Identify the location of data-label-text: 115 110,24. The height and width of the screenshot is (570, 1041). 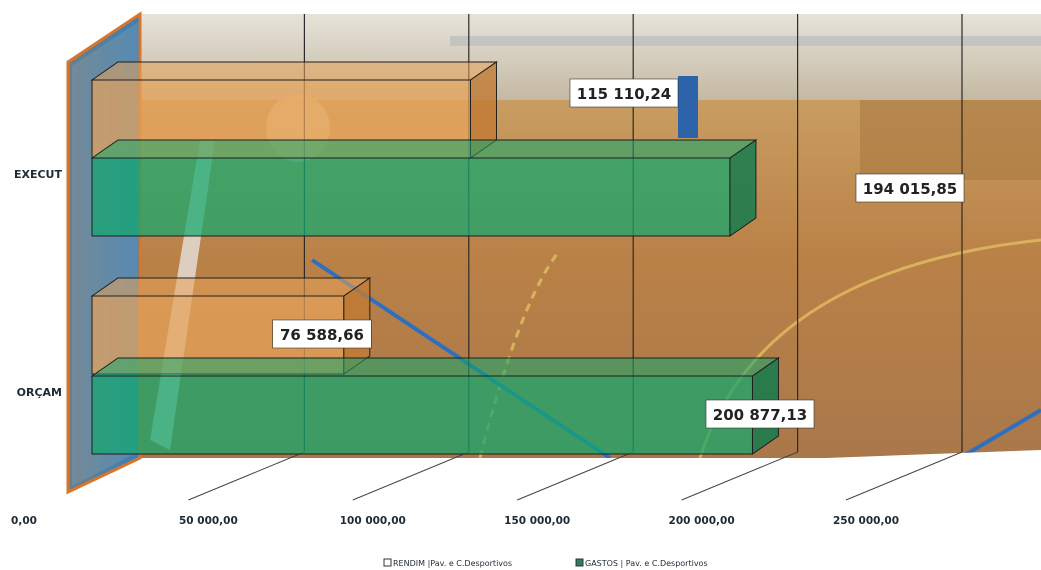
(624, 94).